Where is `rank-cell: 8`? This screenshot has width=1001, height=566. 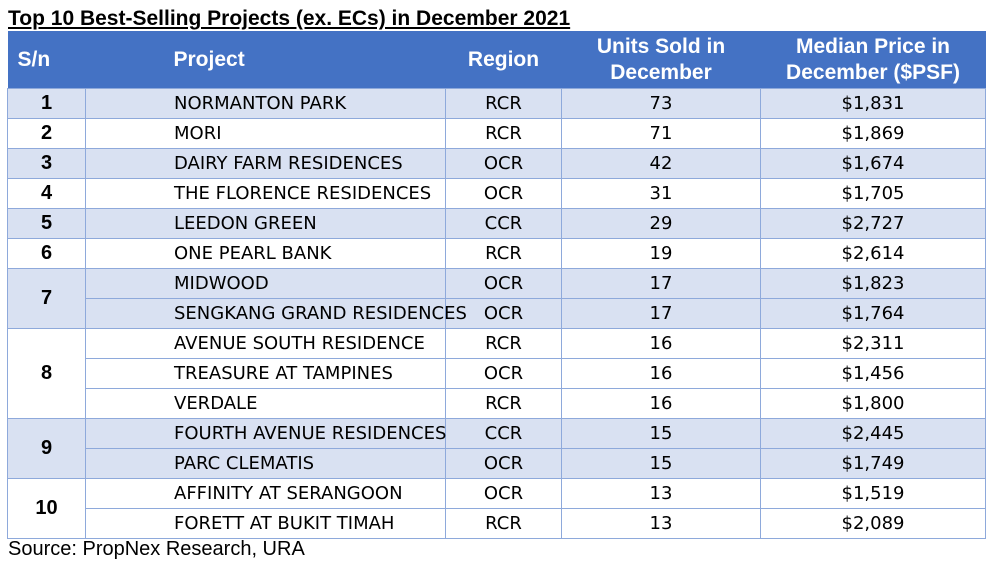 rank-cell: 8 is located at coordinates (46, 373).